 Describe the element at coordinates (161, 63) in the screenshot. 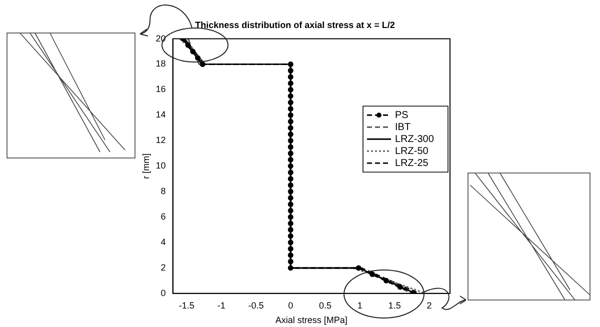

I see `y-tick-label: 18` at that location.